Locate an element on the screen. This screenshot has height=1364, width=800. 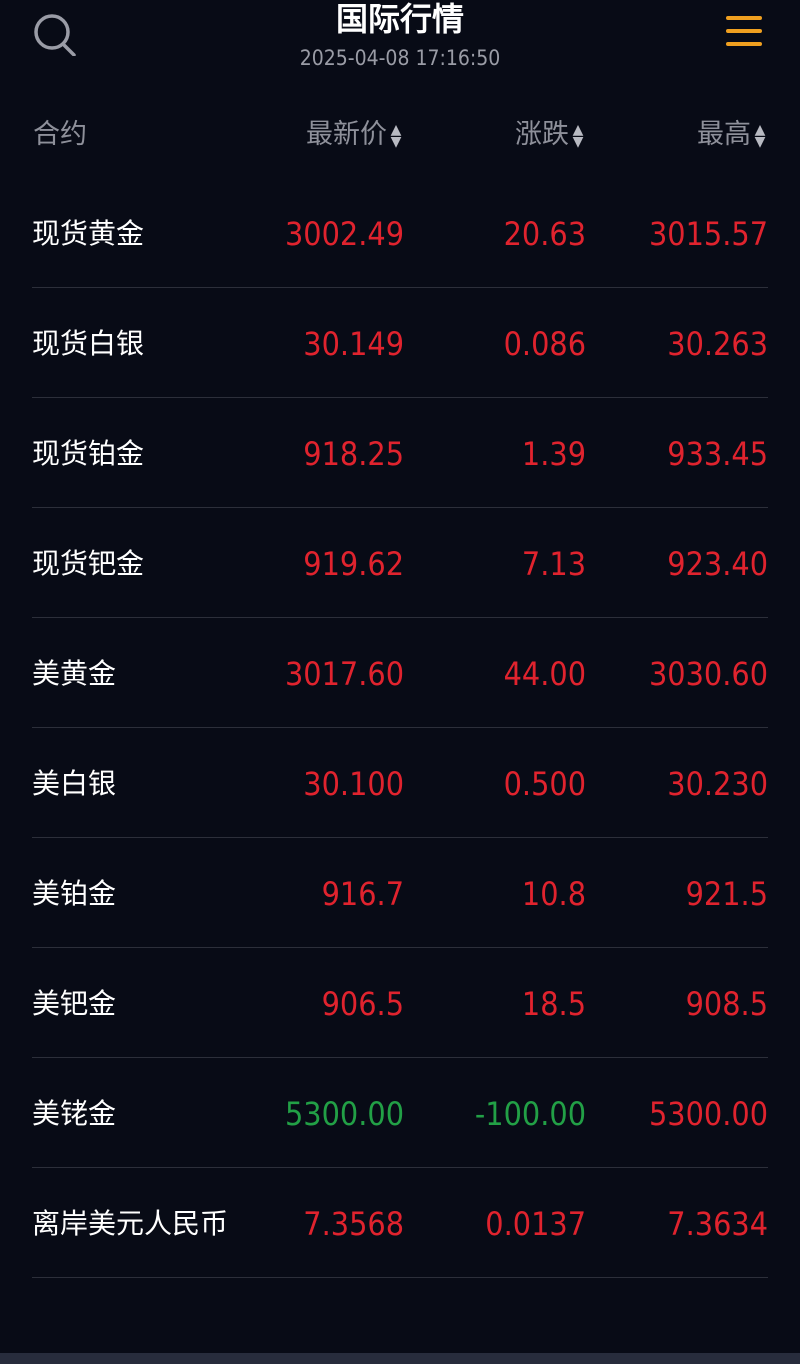
page-title: 国际行情 is located at coordinates (399, 19).